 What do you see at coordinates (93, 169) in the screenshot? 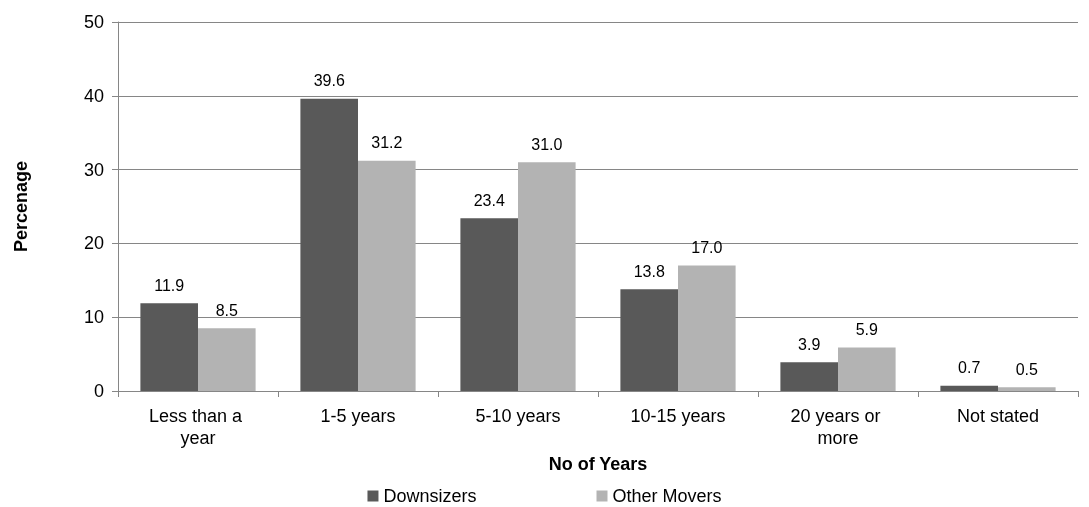
I see `y-tick-label: 30` at bounding box center [93, 169].